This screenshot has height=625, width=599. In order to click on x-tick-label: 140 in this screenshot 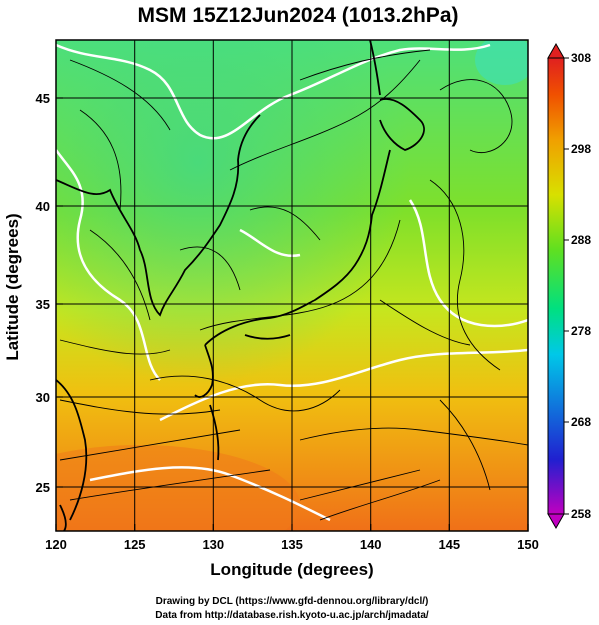, I will do `click(371, 544)`.